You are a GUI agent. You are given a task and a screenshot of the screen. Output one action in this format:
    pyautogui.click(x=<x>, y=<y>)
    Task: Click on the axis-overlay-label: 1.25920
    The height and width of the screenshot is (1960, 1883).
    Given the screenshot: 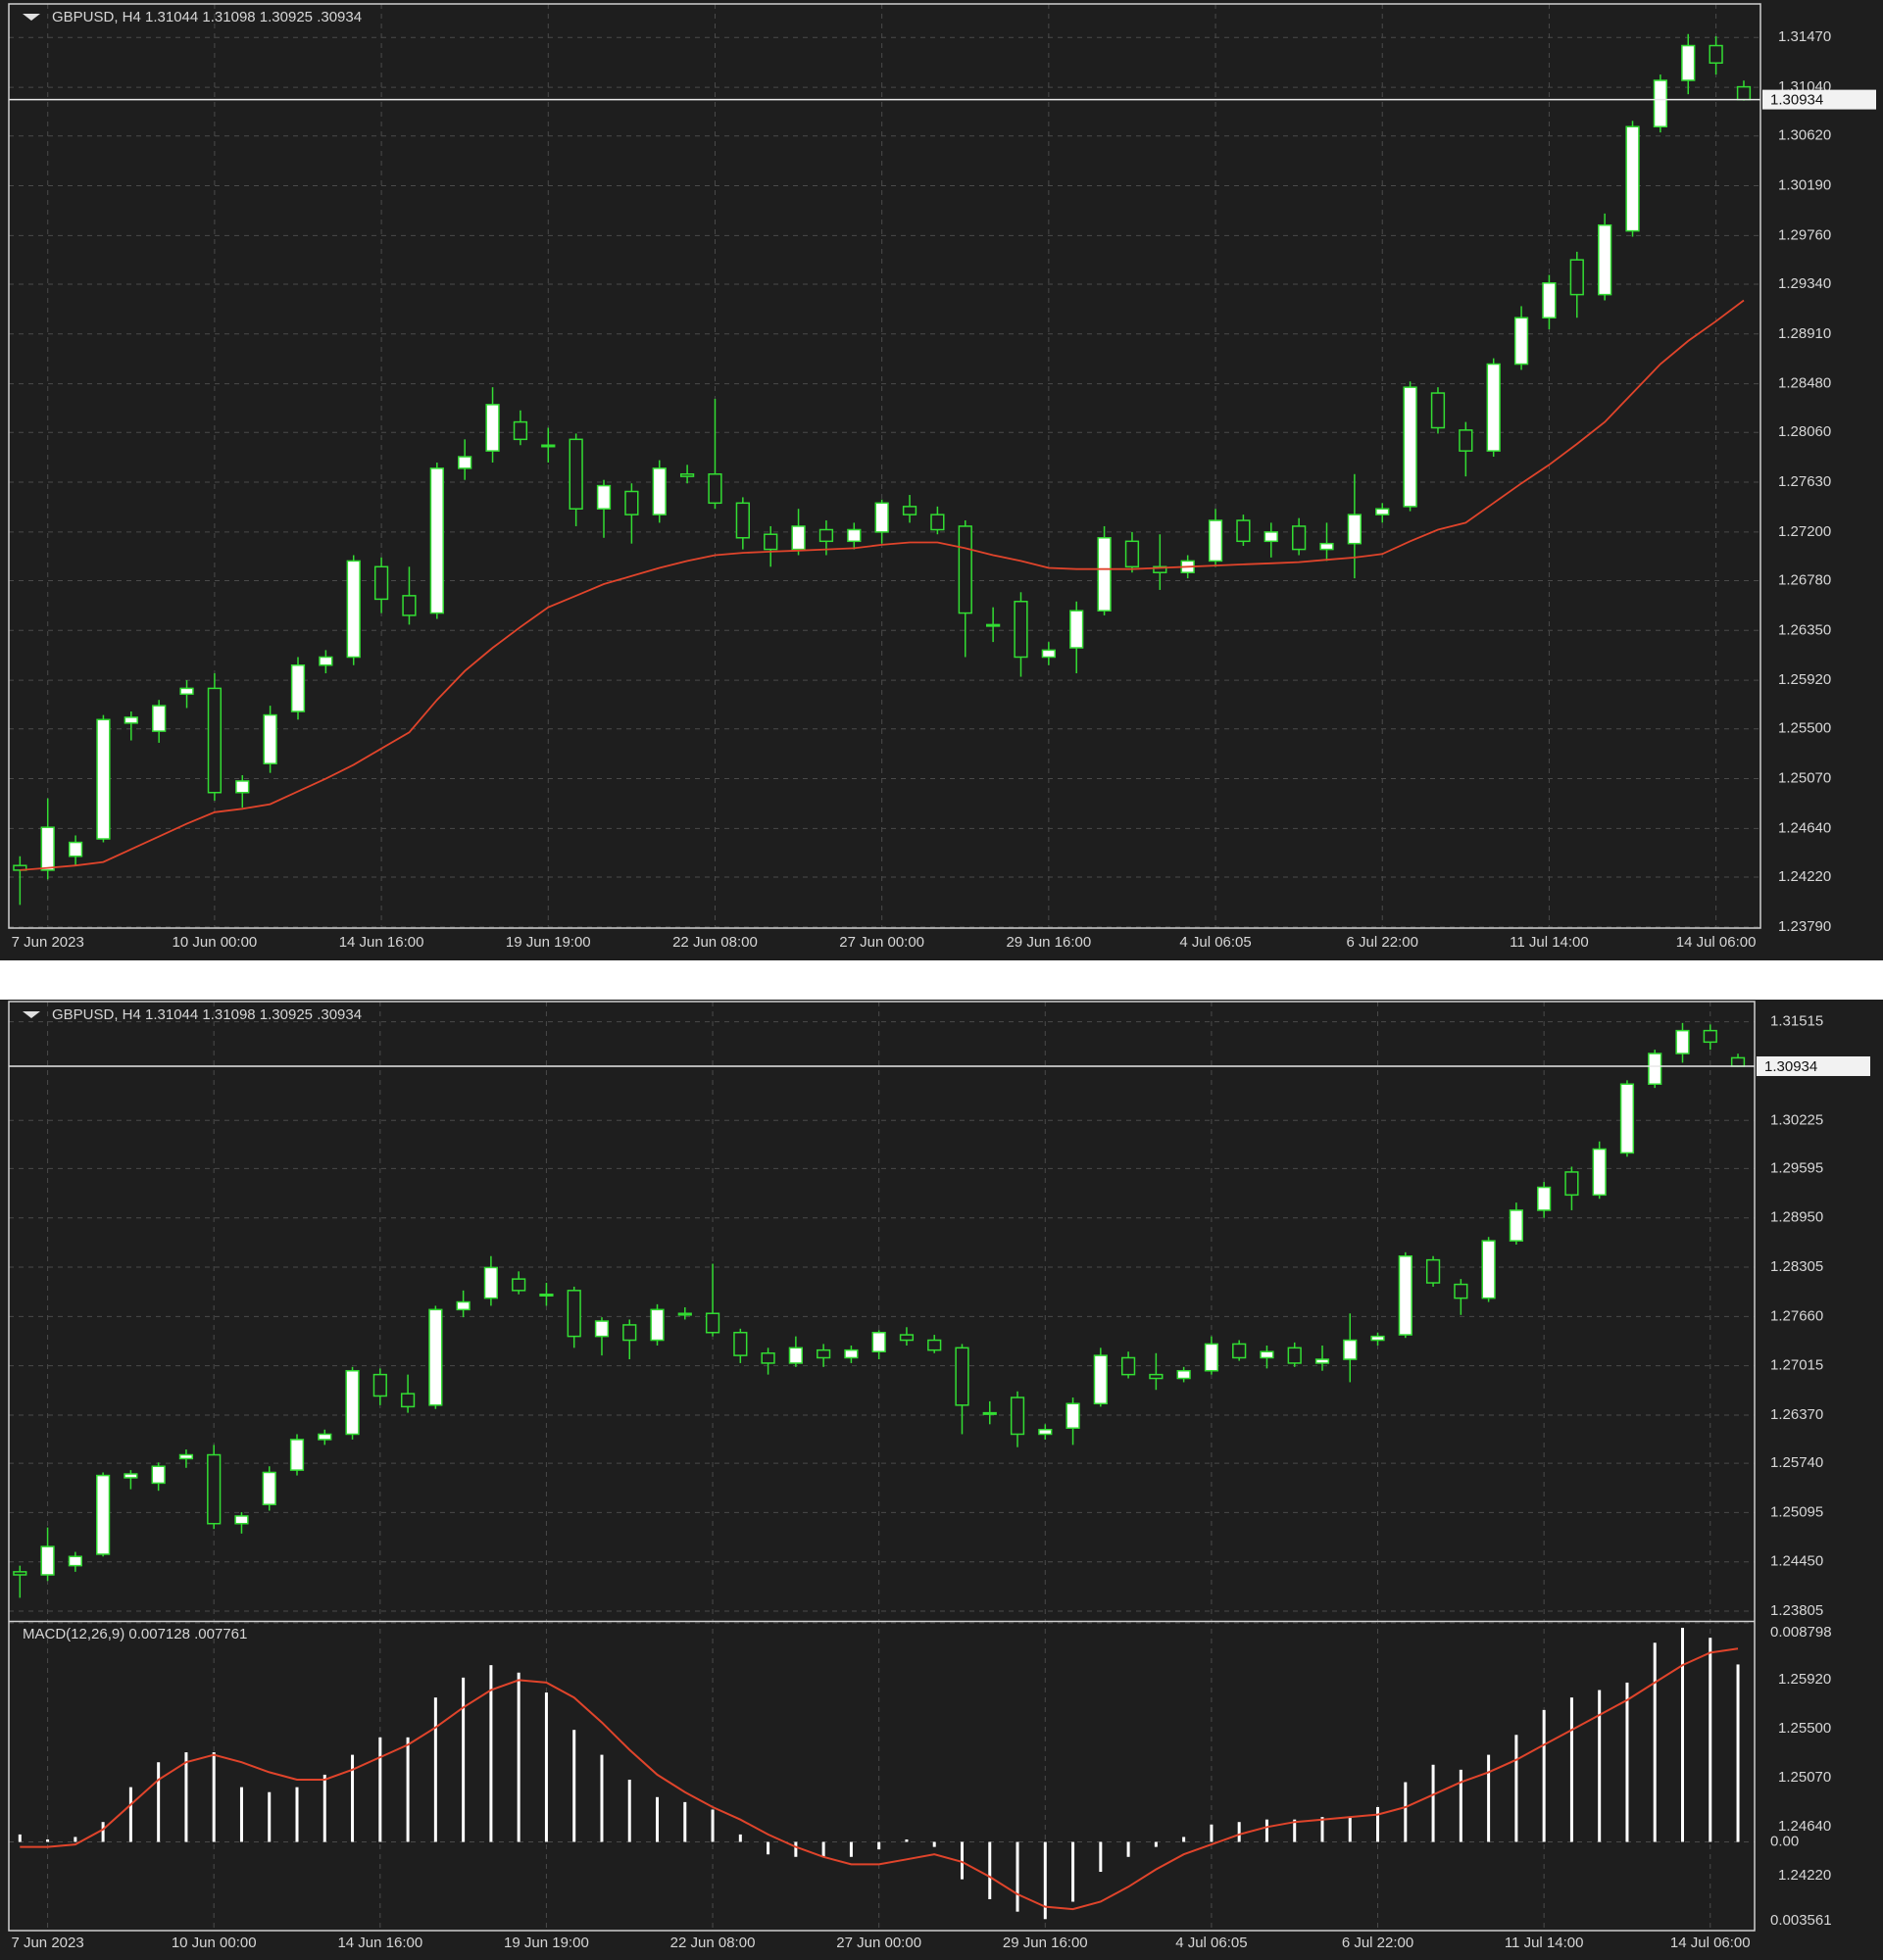 What is the action you would take?
    pyautogui.click(x=1805, y=1679)
    